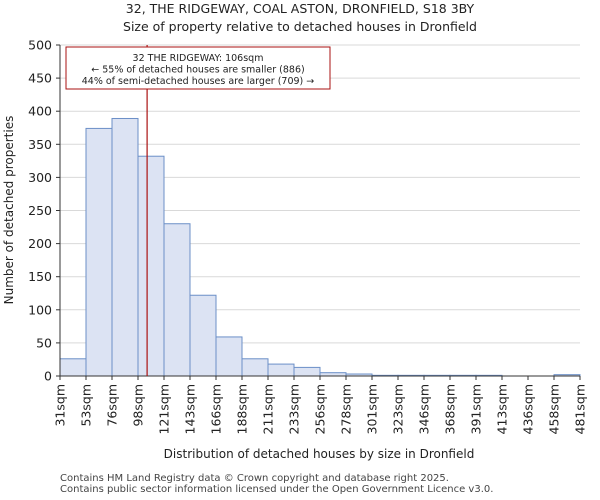 The width and height of the screenshot is (600, 500). I want to click on y-tick-label: 400, so click(40, 111).